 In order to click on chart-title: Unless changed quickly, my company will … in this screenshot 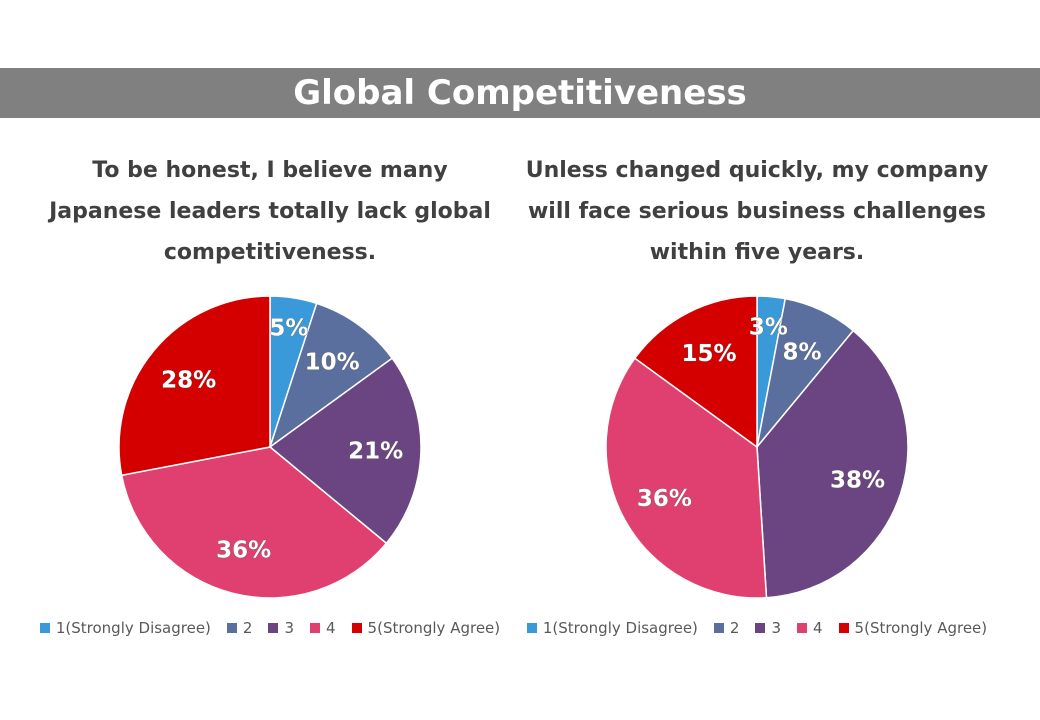, I will do `click(757, 211)`.